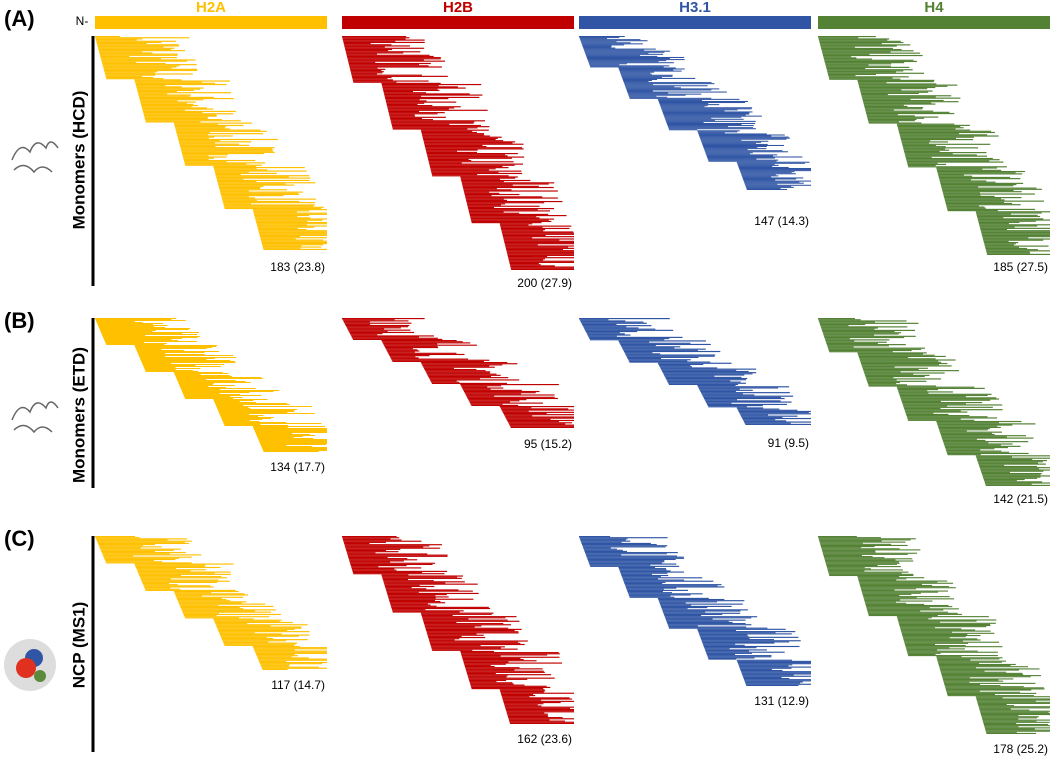  What do you see at coordinates (934, 22) in the screenshot?
I see `column-bar` at bounding box center [934, 22].